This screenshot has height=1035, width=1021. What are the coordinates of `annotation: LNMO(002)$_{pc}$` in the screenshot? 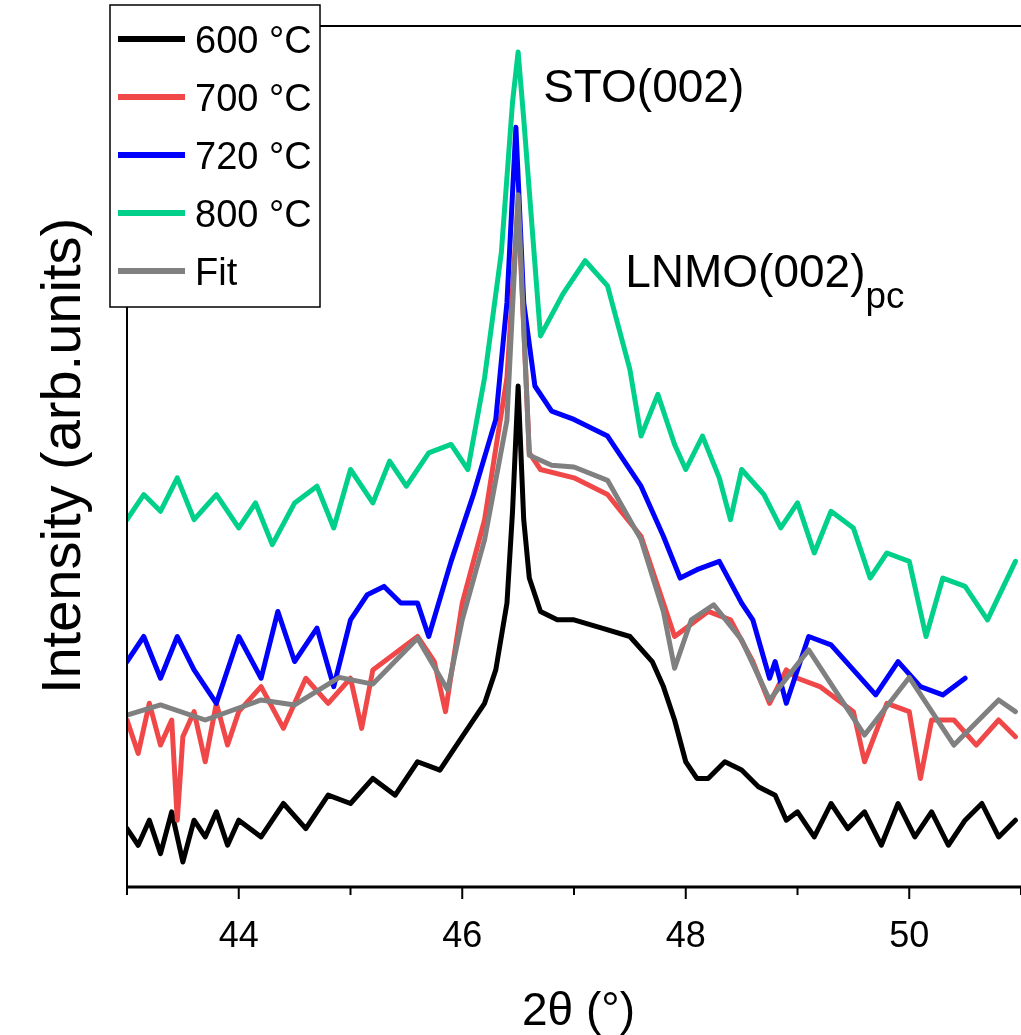 It's located at (765, 280).